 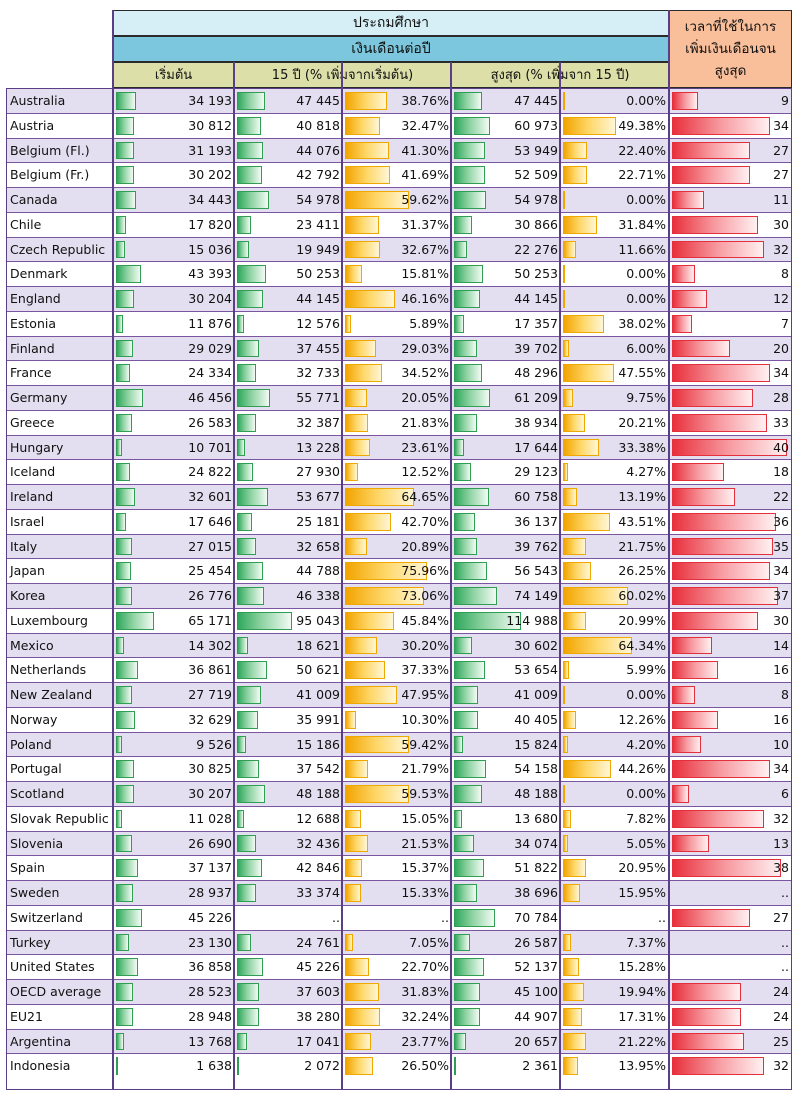 I want to click on top-value: 52 137, so click(x=536, y=967).